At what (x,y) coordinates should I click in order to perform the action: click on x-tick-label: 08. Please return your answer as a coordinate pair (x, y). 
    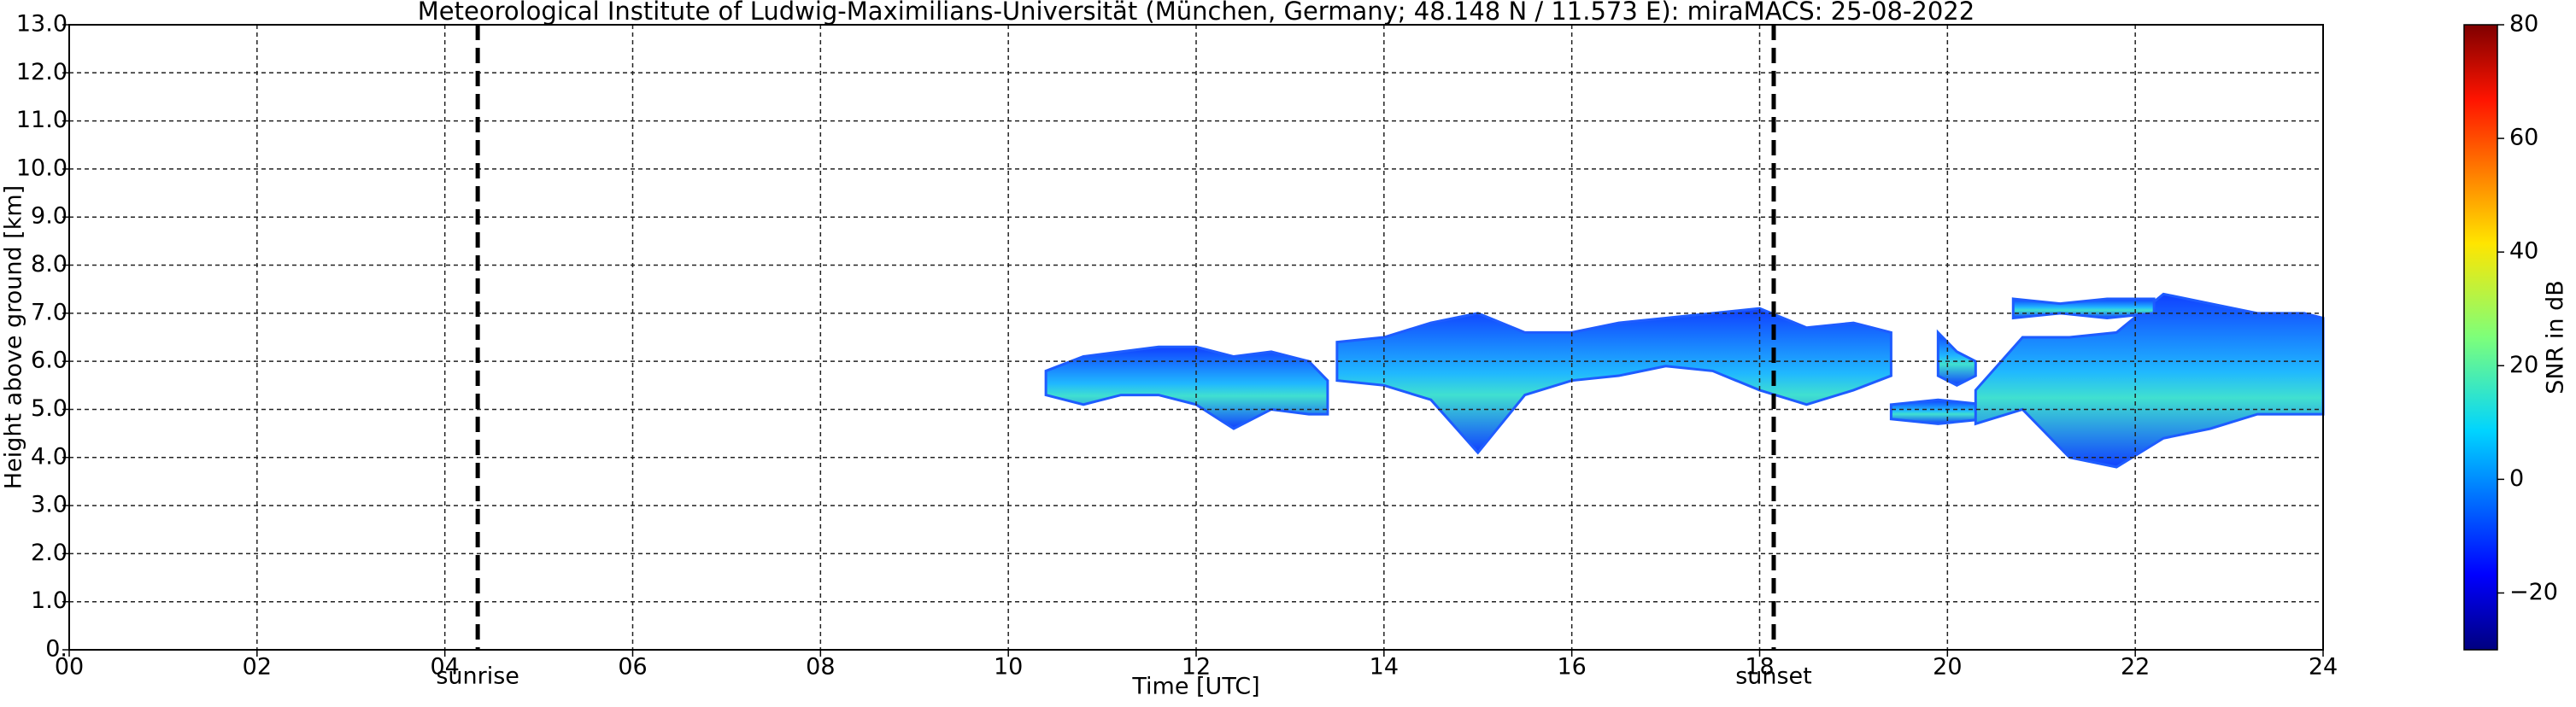
    Looking at the image, I should click on (820, 667).